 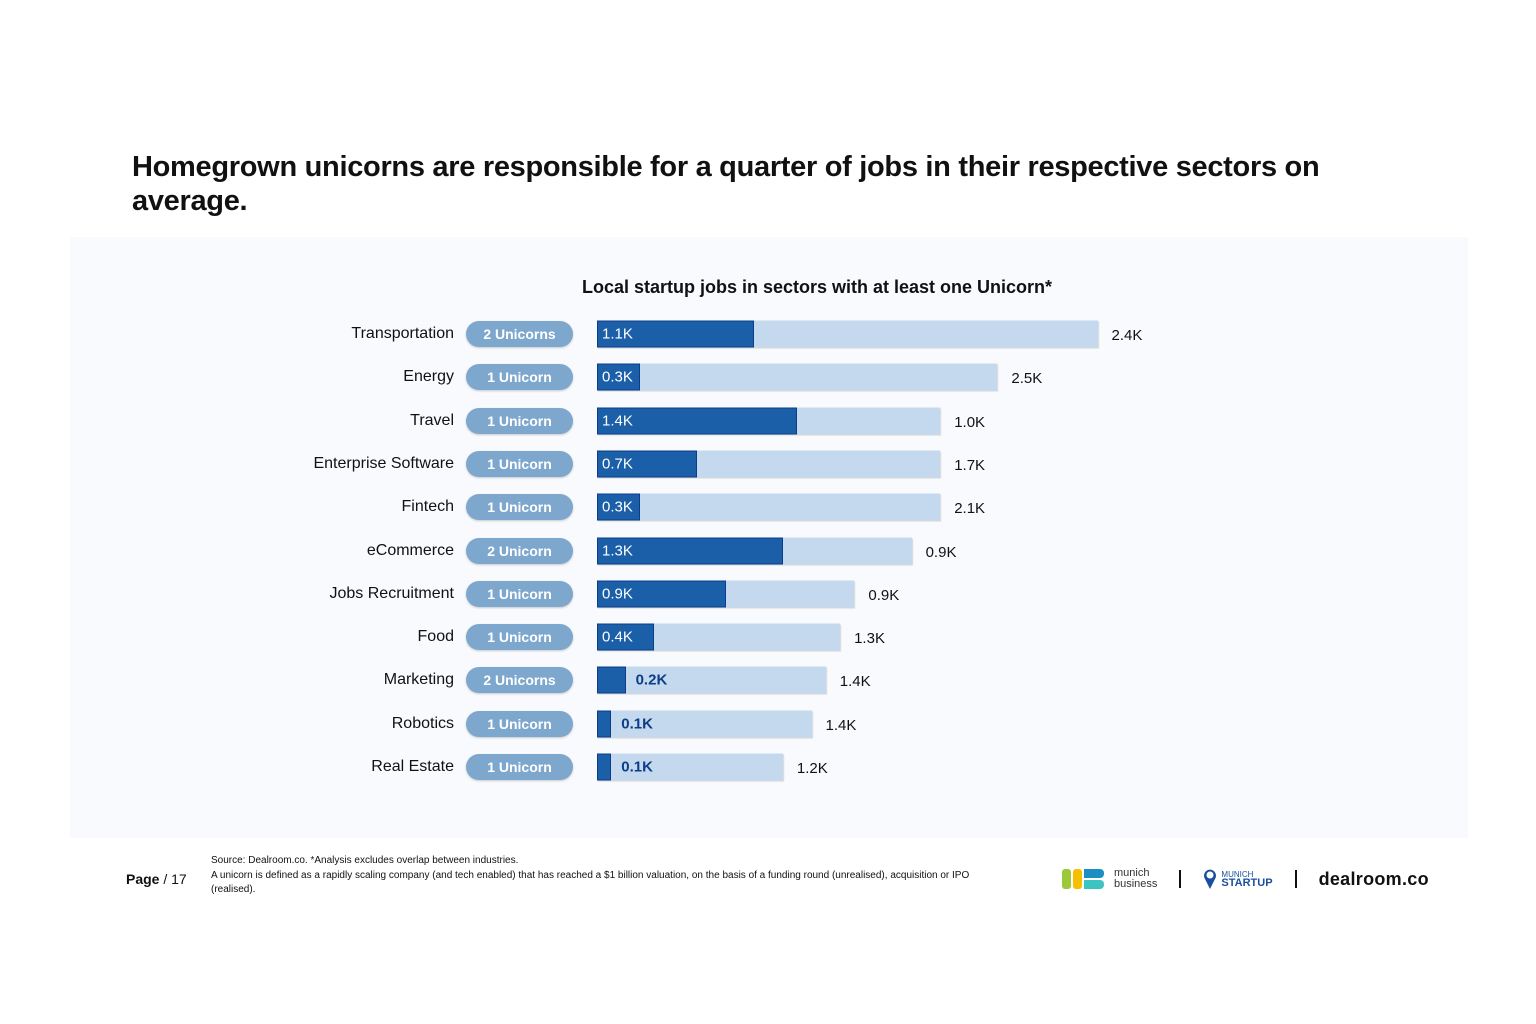 What do you see at coordinates (617, 334) in the screenshot?
I see `unicorn-jobs-label: 1.1K` at bounding box center [617, 334].